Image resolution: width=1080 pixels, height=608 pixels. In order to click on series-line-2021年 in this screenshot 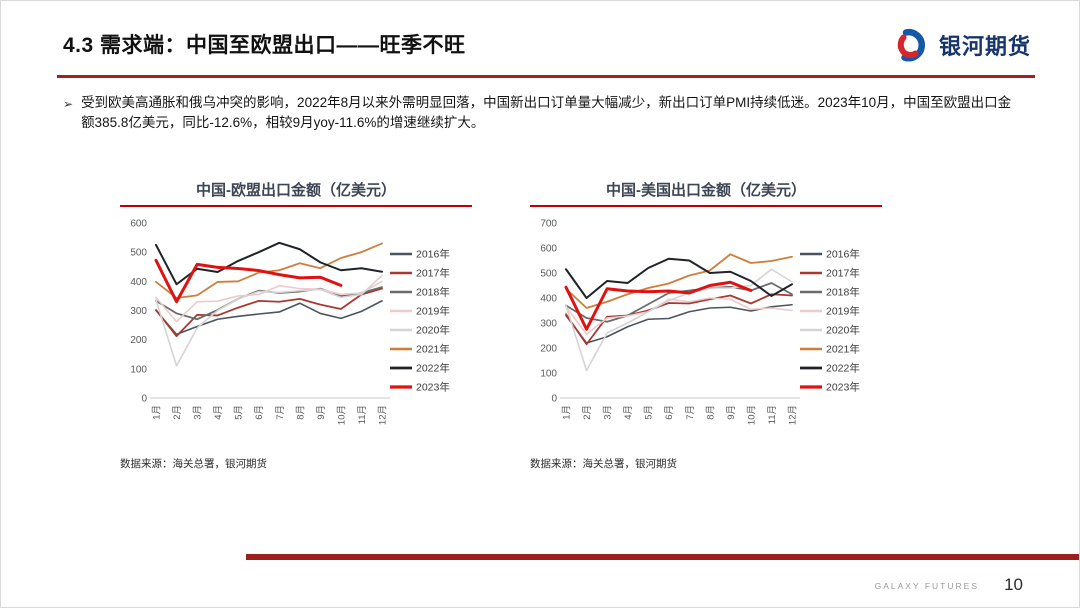, I will do `click(679, 281)`.